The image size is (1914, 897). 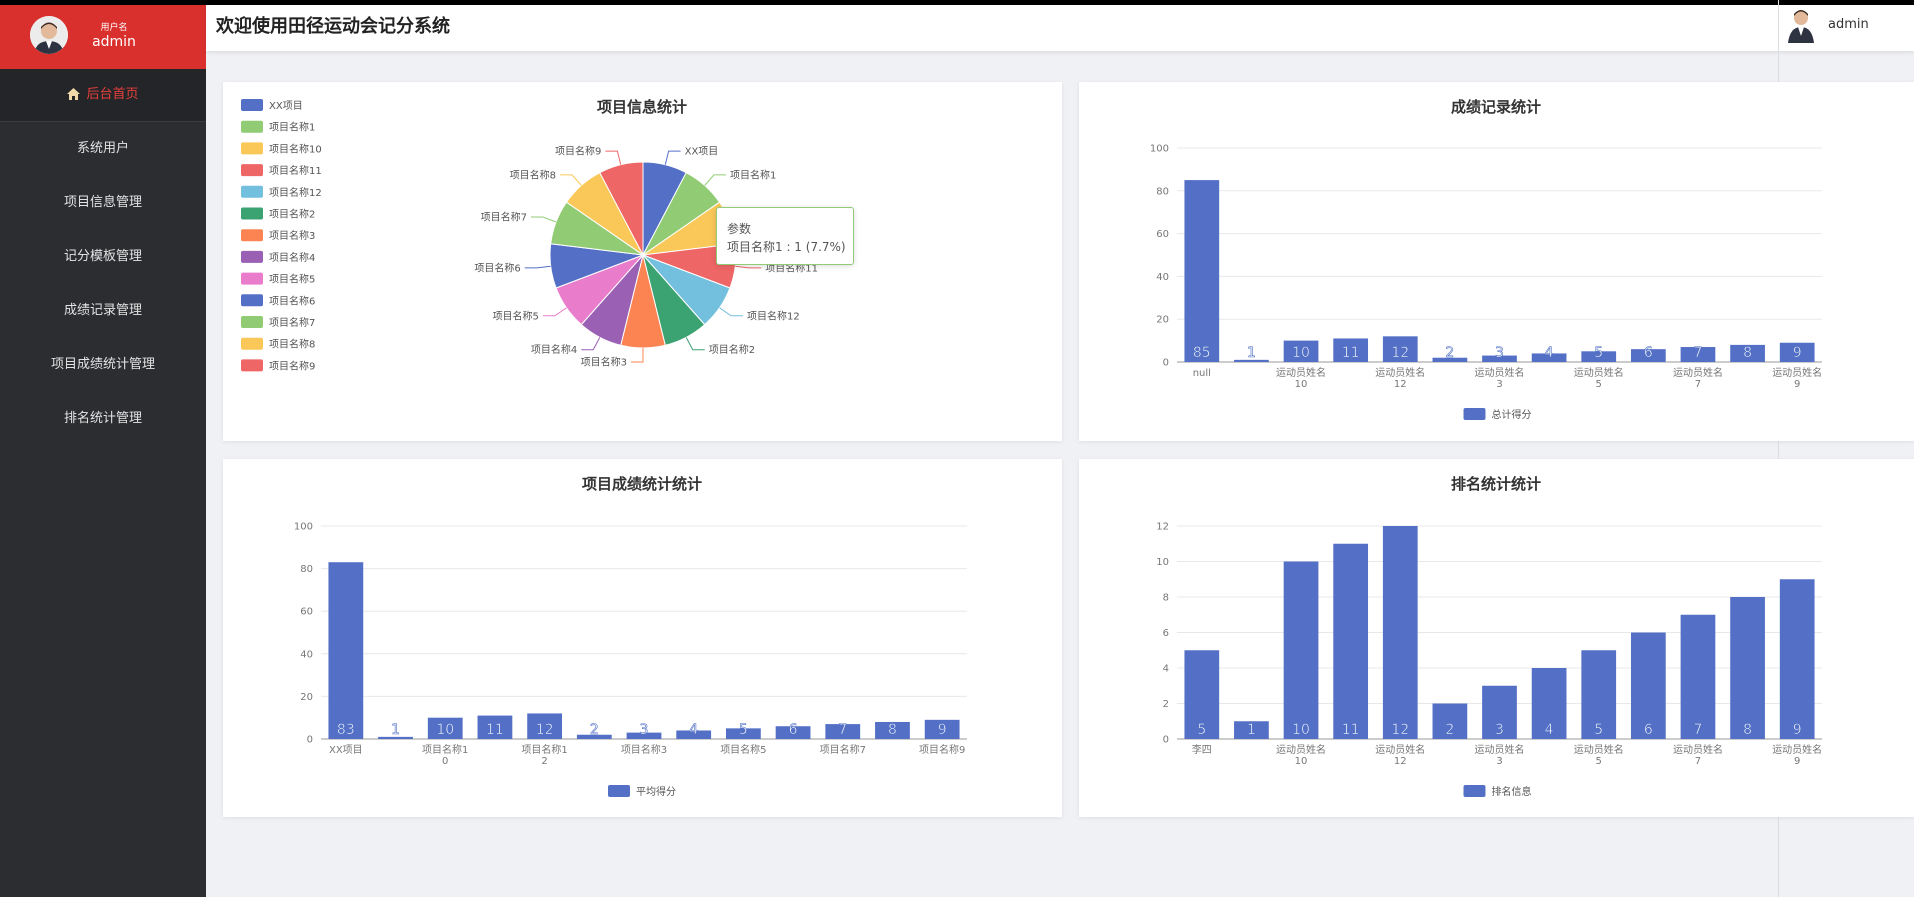 I want to click on sidebar-item-score-records: 成绩记录管理, so click(x=103, y=311).